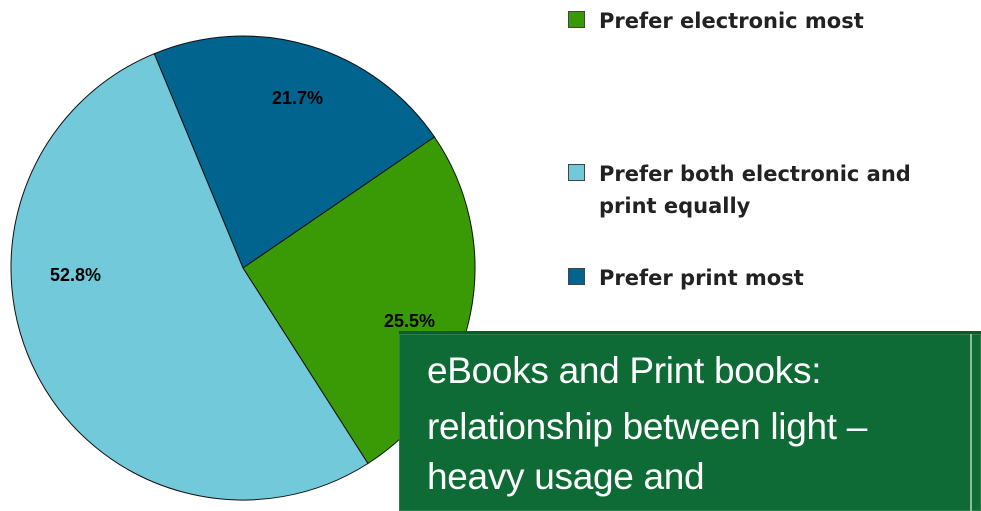 The width and height of the screenshot is (981, 511). Describe the element at coordinates (75, 275) in the screenshot. I see `slice-label-both: 52.8%` at that location.